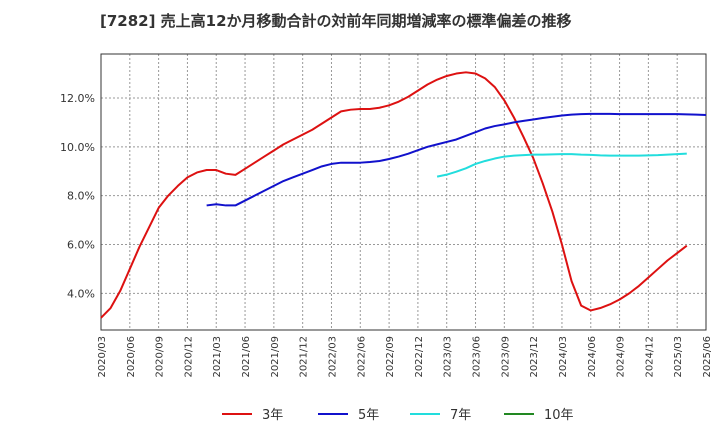  What do you see at coordinates (336, 21) in the screenshot?
I see `chart-title: [7282] 売上高12か月移動合計の対前年同期増減率の標準偏差の推移` at bounding box center [336, 21].